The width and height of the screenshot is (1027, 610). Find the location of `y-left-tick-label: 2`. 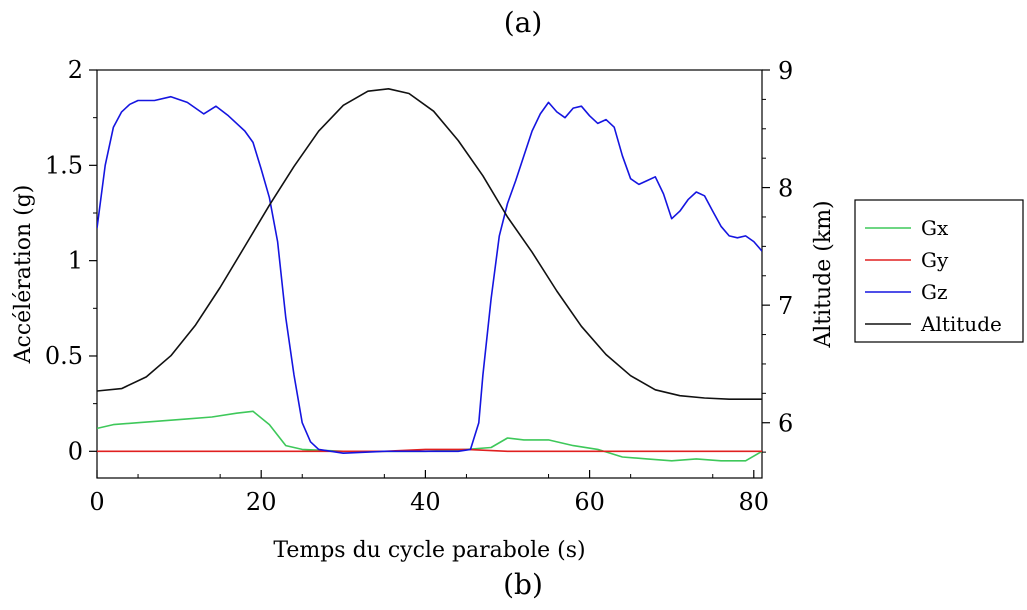

y-left-tick-label: 2 is located at coordinates (75, 70).